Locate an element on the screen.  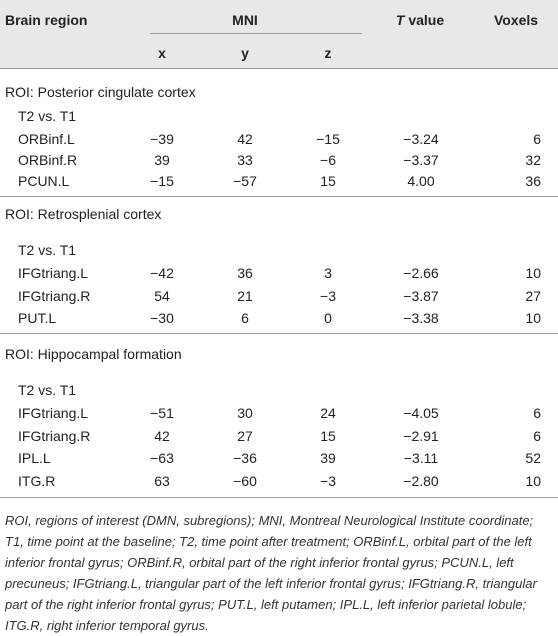
mni-x: −51 is located at coordinates (162, 413).